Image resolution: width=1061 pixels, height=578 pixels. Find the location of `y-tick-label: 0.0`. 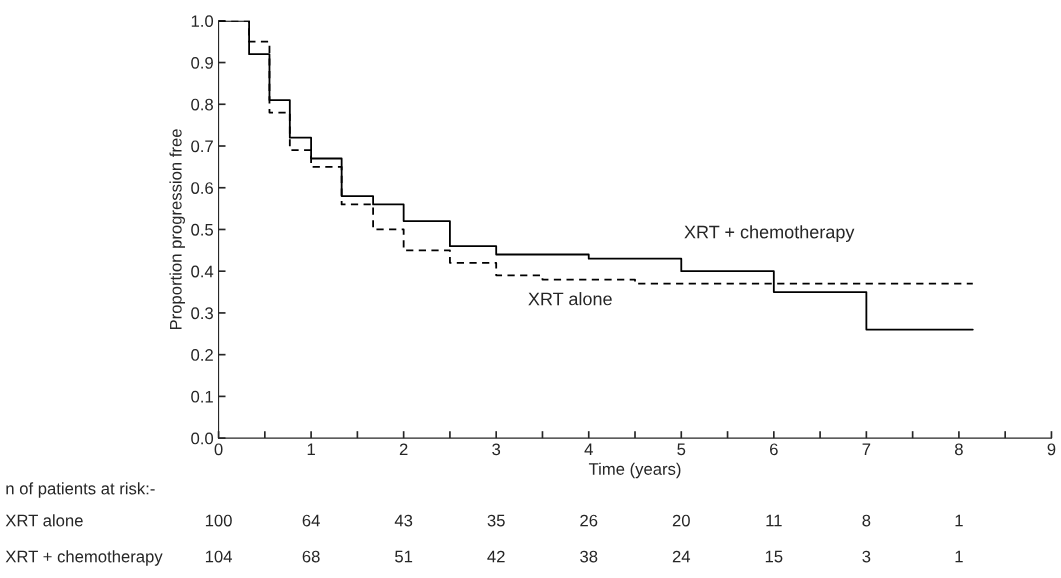

y-tick-label: 0.0 is located at coordinates (202, 438).